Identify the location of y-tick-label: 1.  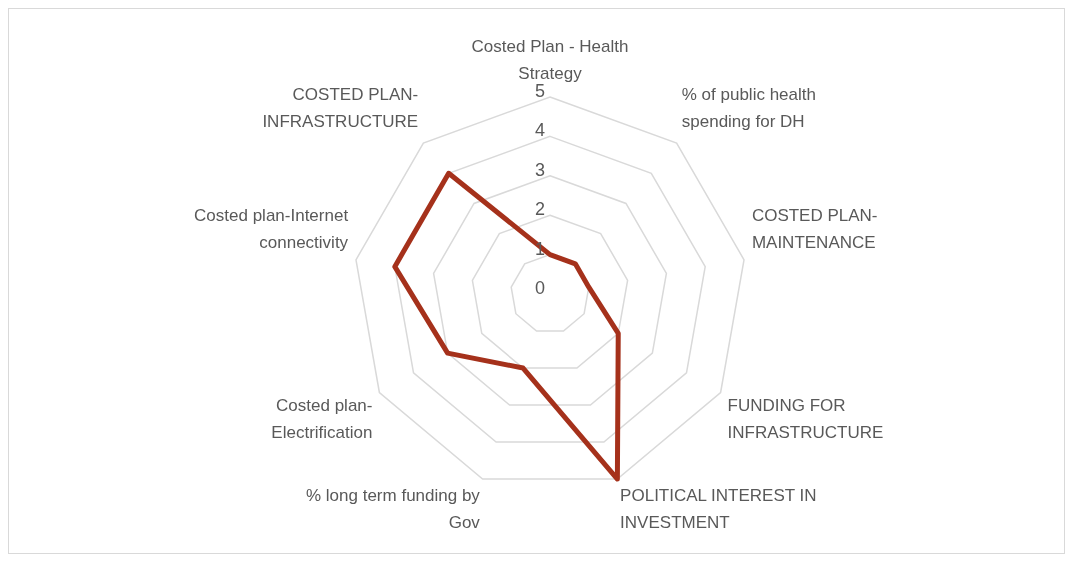
(540, 248).